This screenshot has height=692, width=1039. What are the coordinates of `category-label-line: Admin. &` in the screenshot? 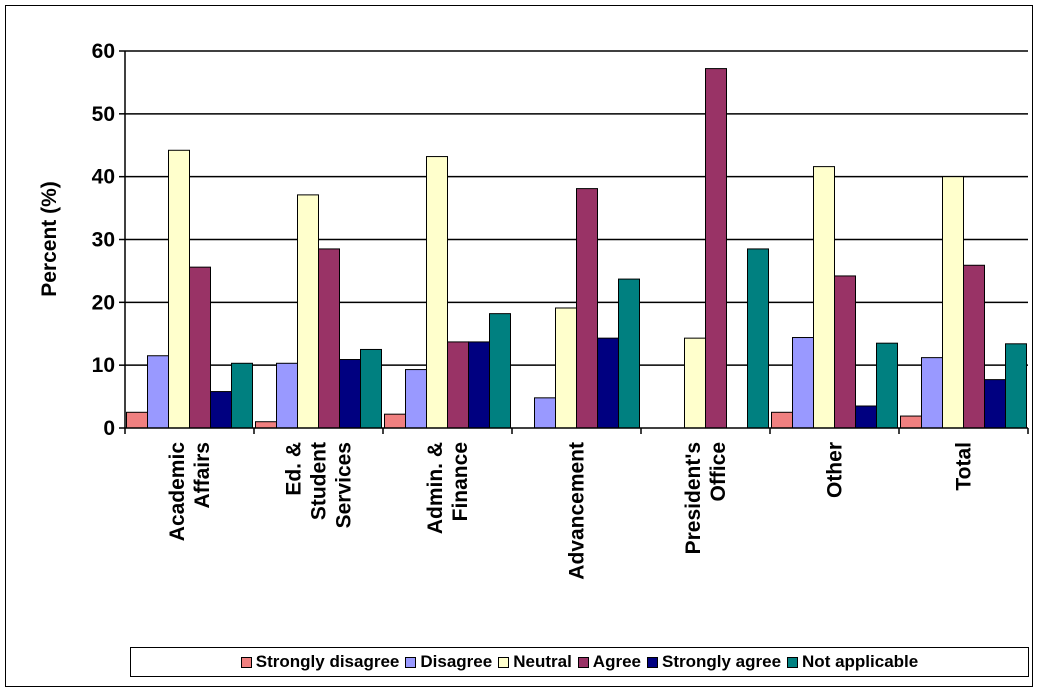 It's located at (435, 488).